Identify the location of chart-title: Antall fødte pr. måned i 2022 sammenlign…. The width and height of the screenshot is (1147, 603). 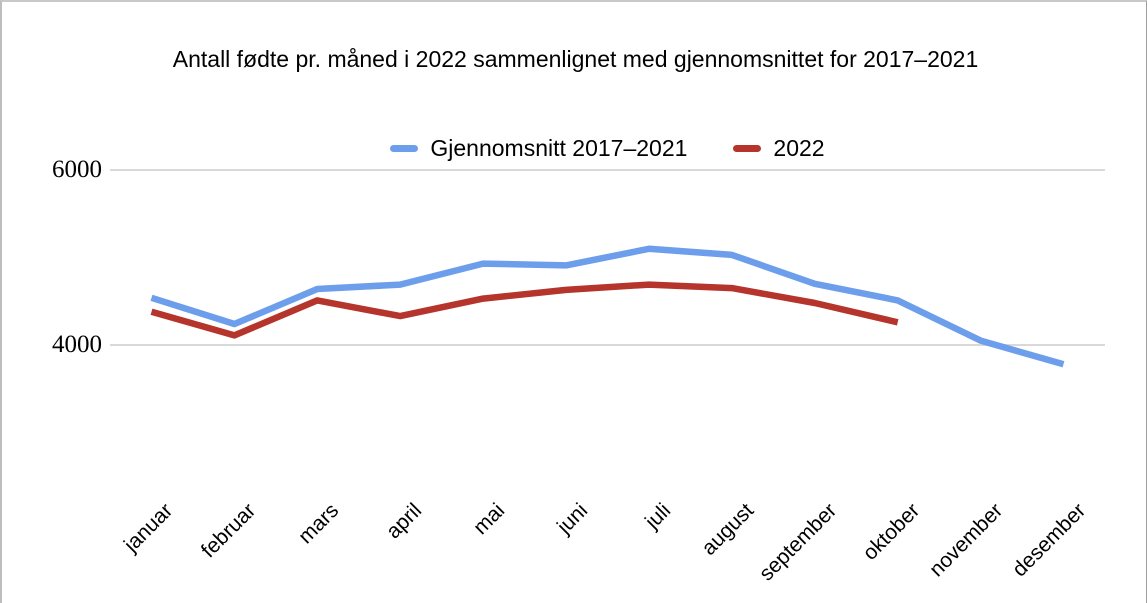
(575, 59).